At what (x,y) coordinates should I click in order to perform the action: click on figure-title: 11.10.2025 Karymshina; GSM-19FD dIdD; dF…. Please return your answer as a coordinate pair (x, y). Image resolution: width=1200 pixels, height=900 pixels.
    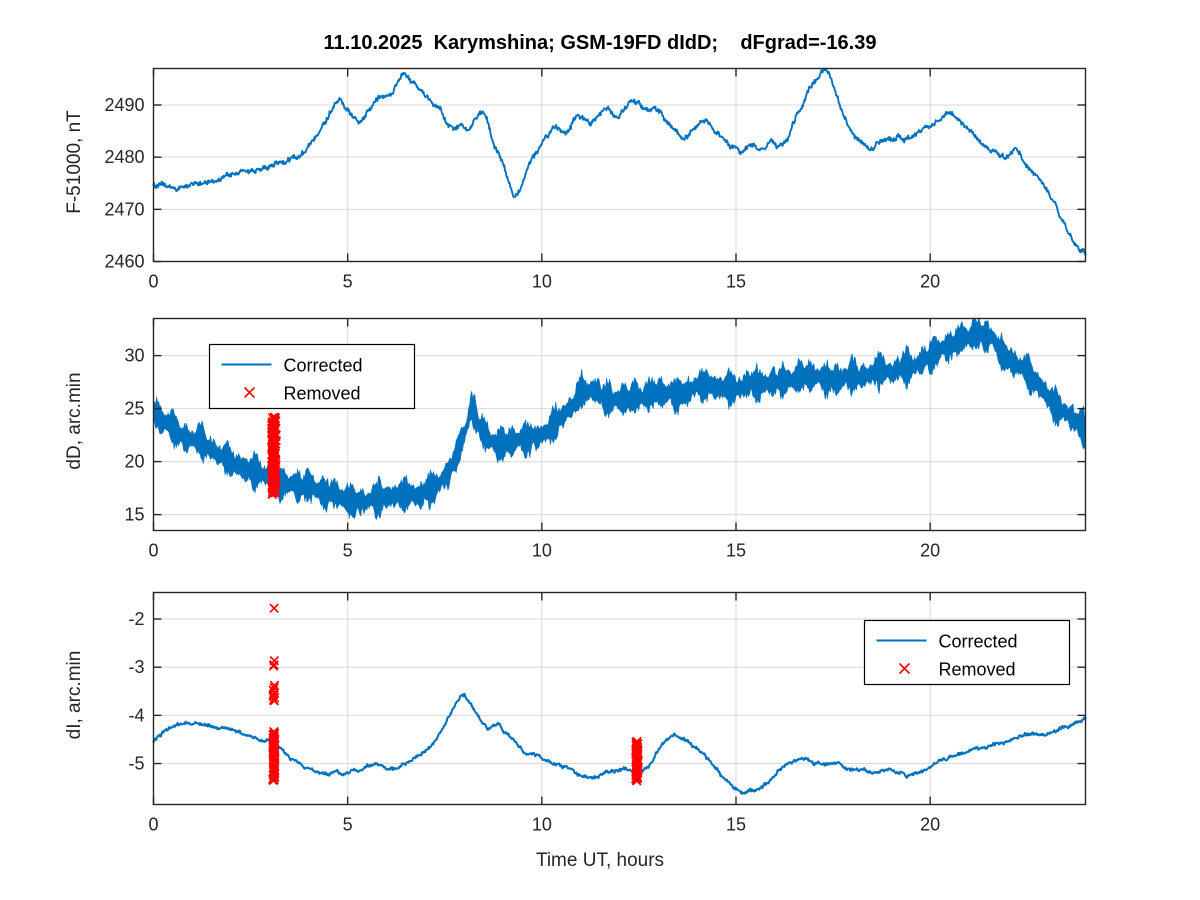
    Looking at the image, I should click on (600, 43).